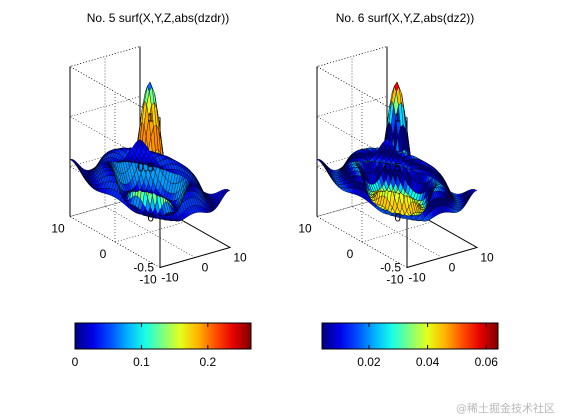 The image size is (561, 420). What do you see at coordinates (428, 362) in the screenshot?
I see `colorbar-tick-label: 0.04` at bounding box center [428, 362].